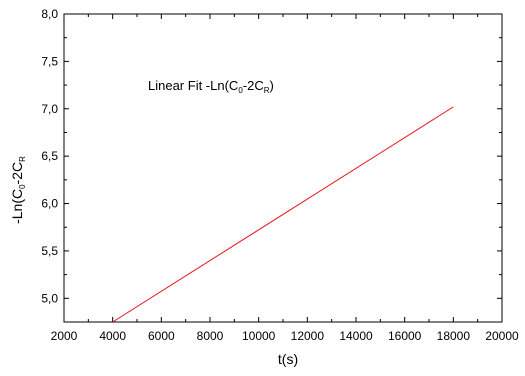  Describe the element at coordinates (49, 14) in the screenshot. I see `y-tick-label: 8,0` at that location.